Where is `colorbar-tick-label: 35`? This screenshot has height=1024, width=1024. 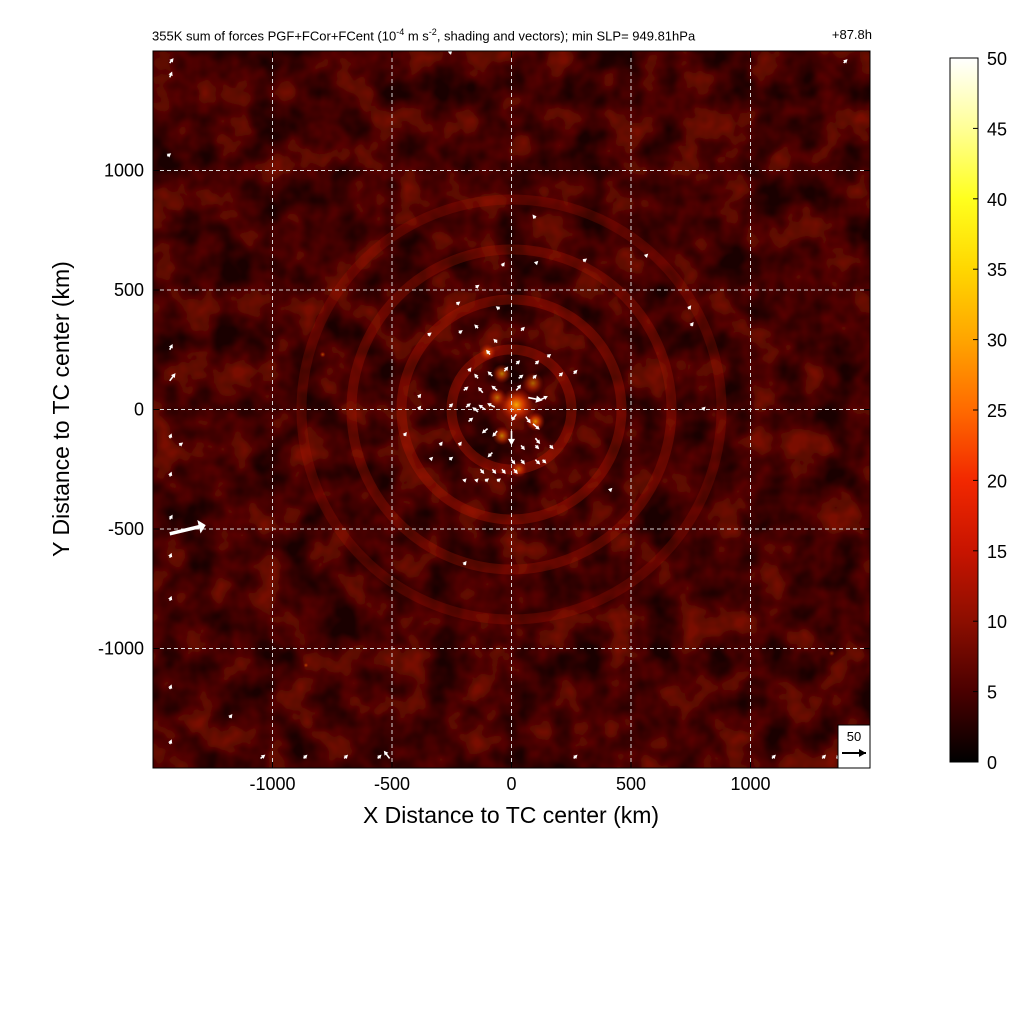 colorbar-tick-label: 35 is located at coordinates (997, 270).